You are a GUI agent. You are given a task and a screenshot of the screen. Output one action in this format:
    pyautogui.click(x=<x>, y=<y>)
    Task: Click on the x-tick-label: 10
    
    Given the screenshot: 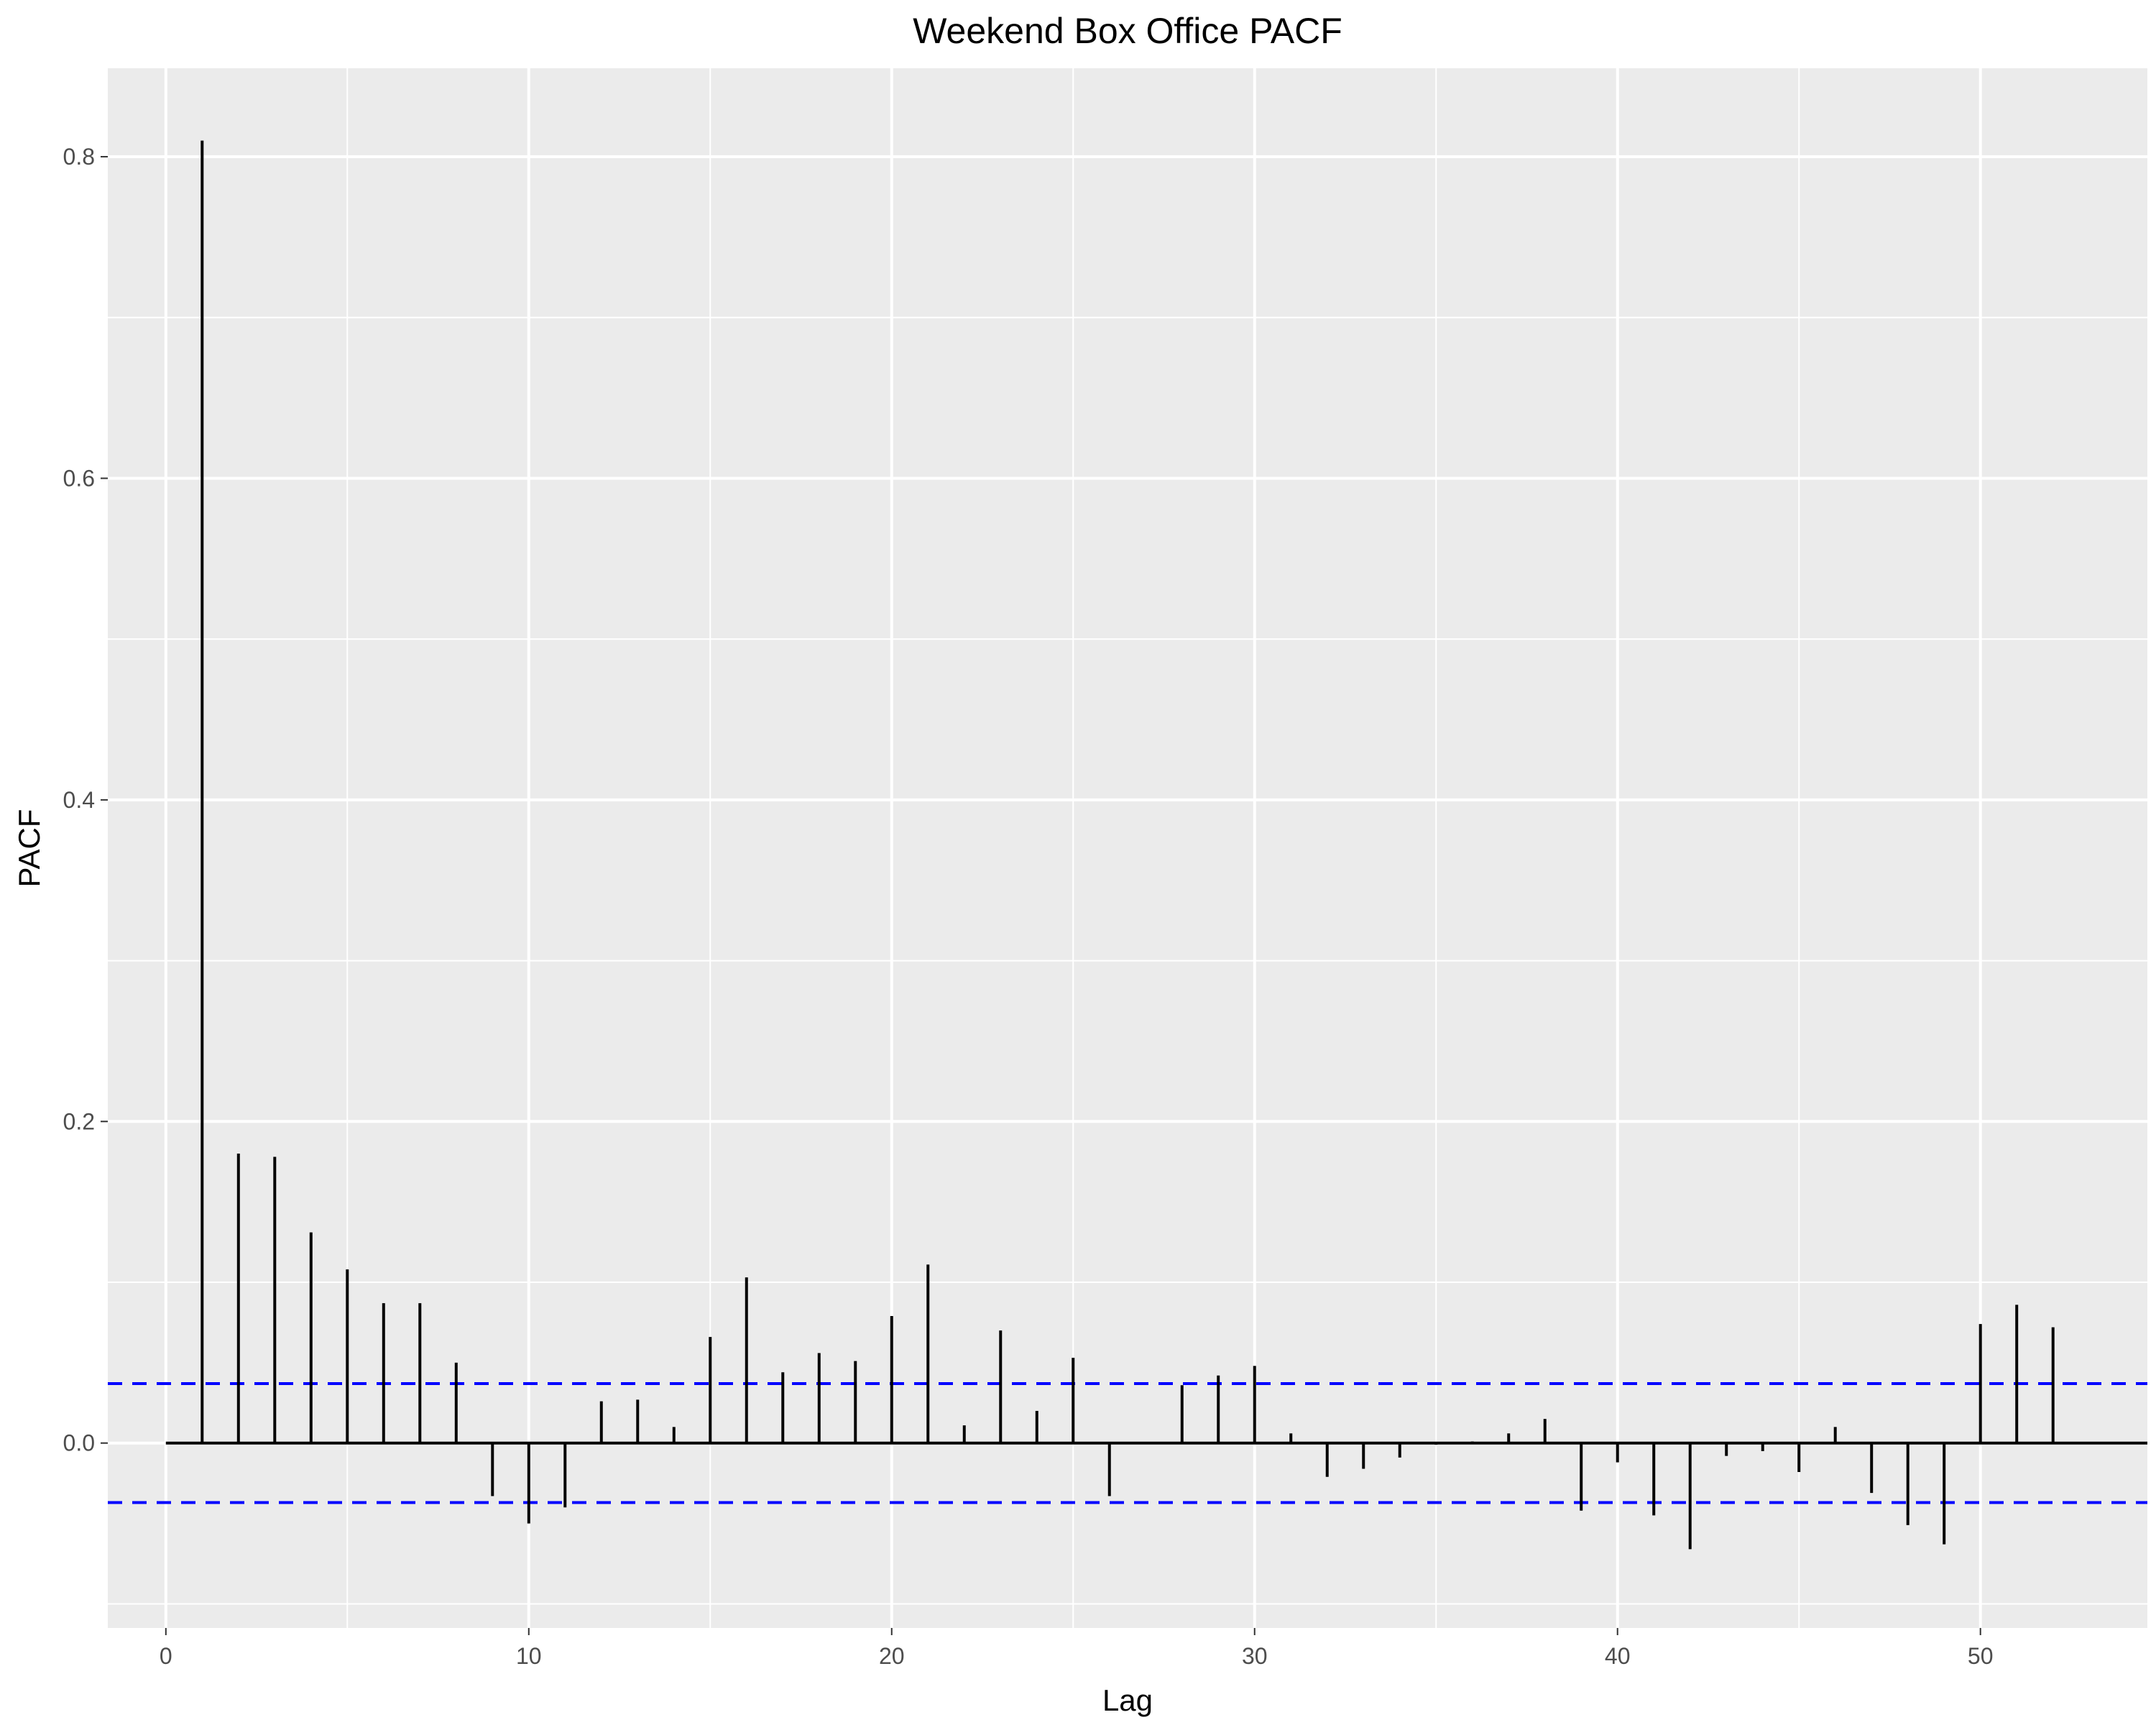 What is the action you would take?
    pyautogui.click(x=529, y=1656)
    